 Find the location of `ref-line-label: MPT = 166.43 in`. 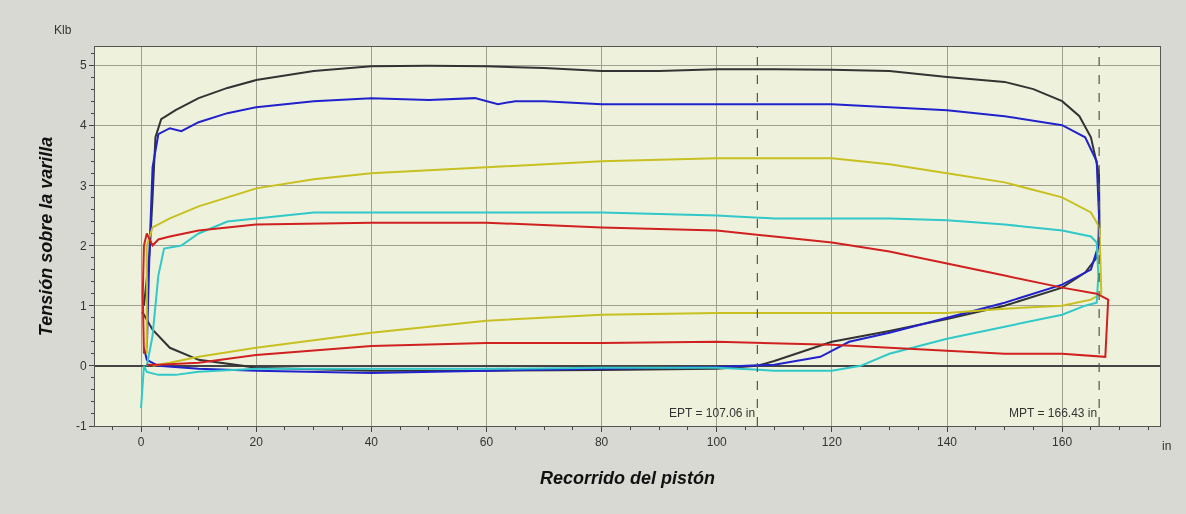

ref-line-label: MPT = 166.43 in is located at coordinates (1053, 413).